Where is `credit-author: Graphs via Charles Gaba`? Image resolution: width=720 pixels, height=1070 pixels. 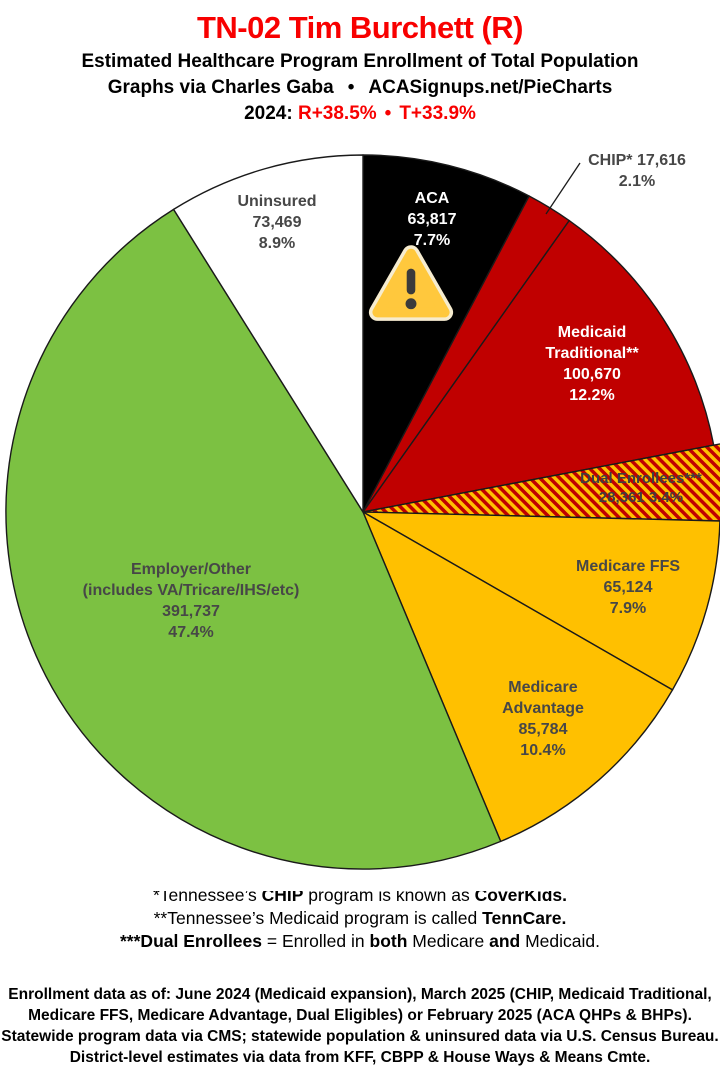
credit-author: Graphs via Charles Gaba is located at coordinates (220, 87).